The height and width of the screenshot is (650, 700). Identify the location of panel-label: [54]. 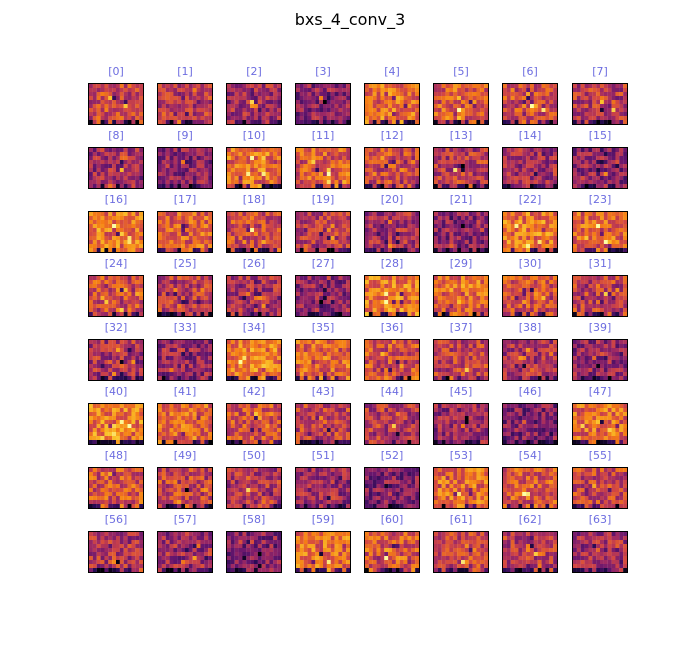
(530, 455).